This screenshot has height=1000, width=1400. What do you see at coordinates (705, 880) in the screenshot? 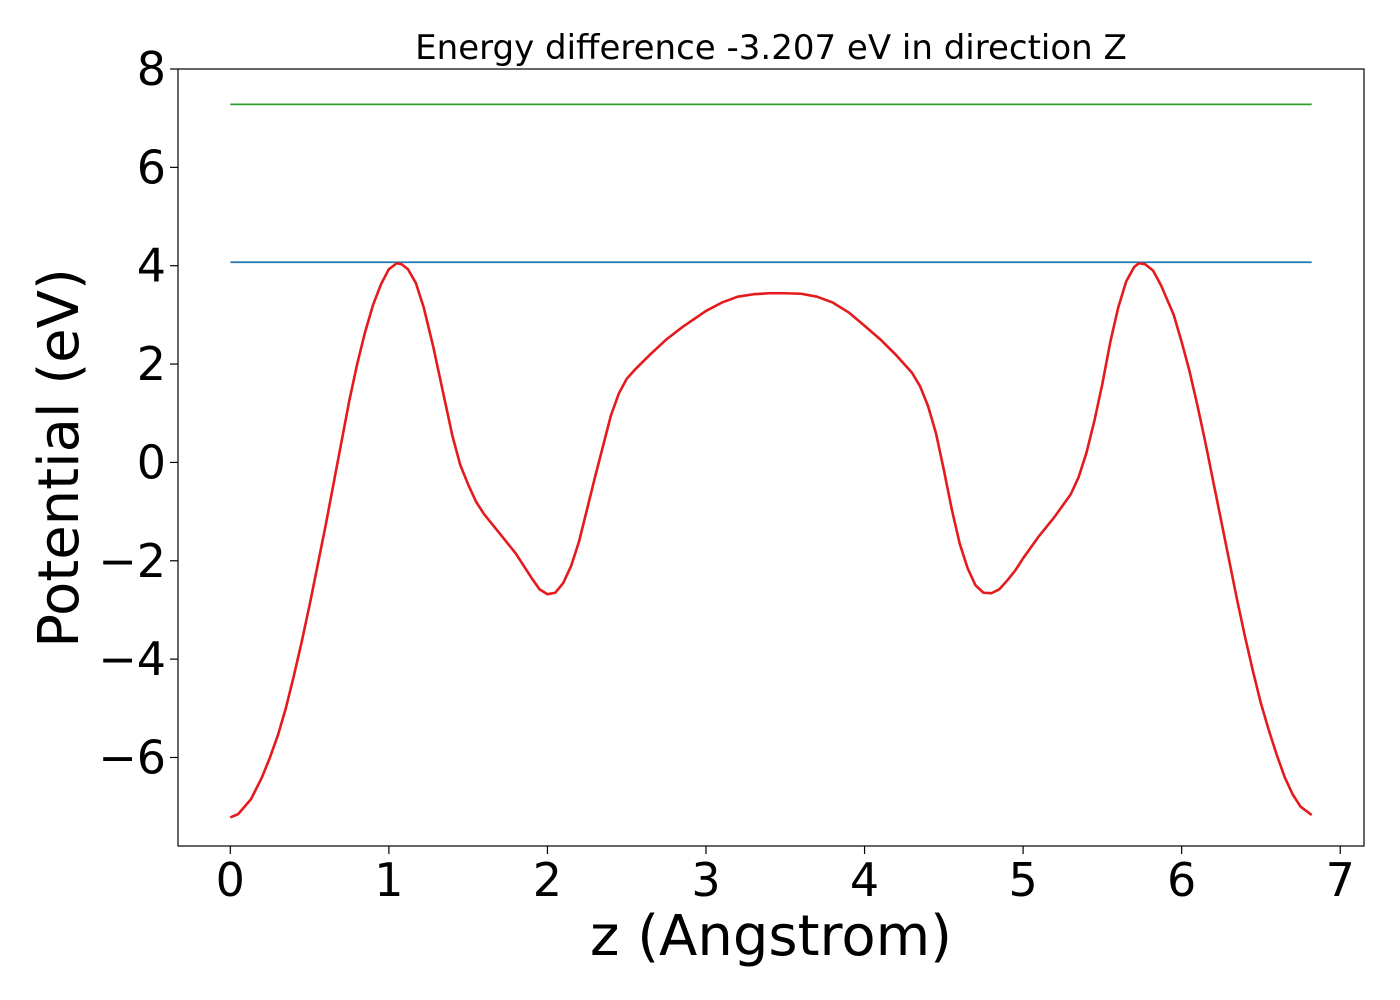
I see `x-tick-label: 3` at bounding box center [705, 880].